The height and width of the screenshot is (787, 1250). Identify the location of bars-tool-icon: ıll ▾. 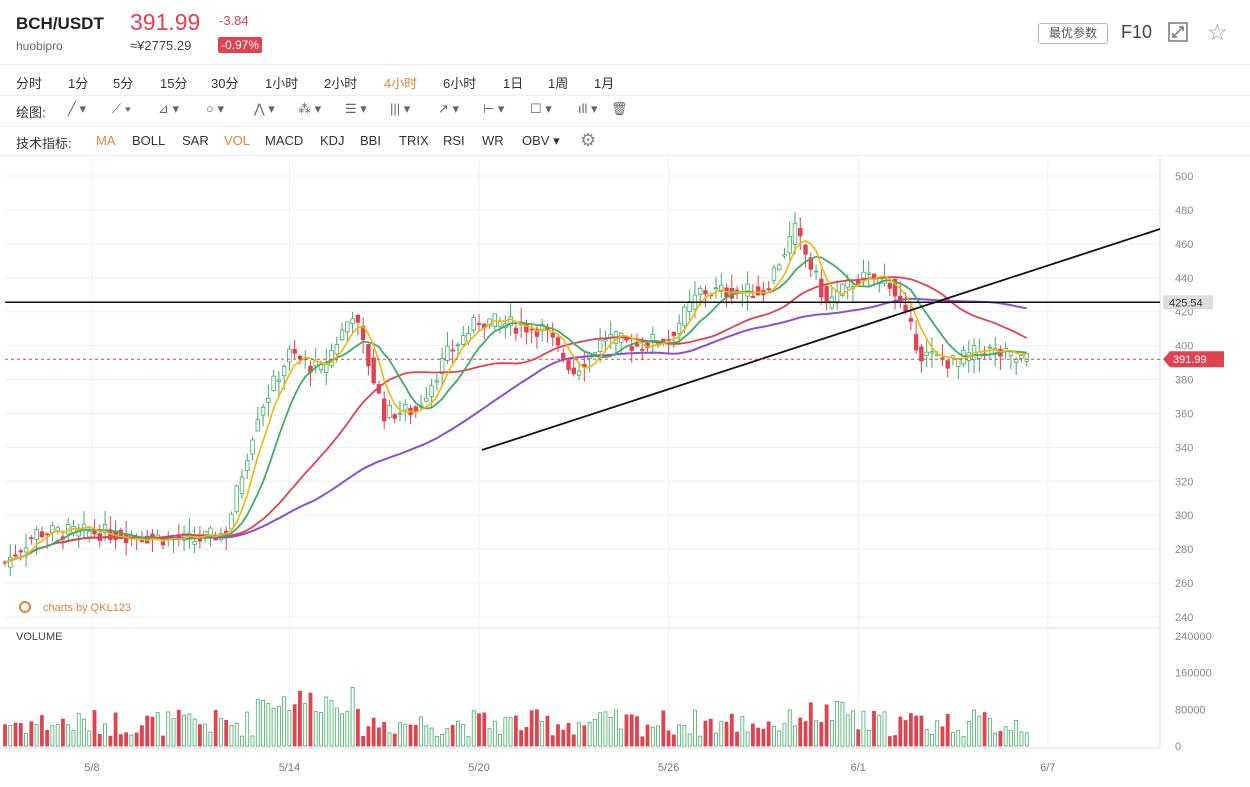
(588, 108).